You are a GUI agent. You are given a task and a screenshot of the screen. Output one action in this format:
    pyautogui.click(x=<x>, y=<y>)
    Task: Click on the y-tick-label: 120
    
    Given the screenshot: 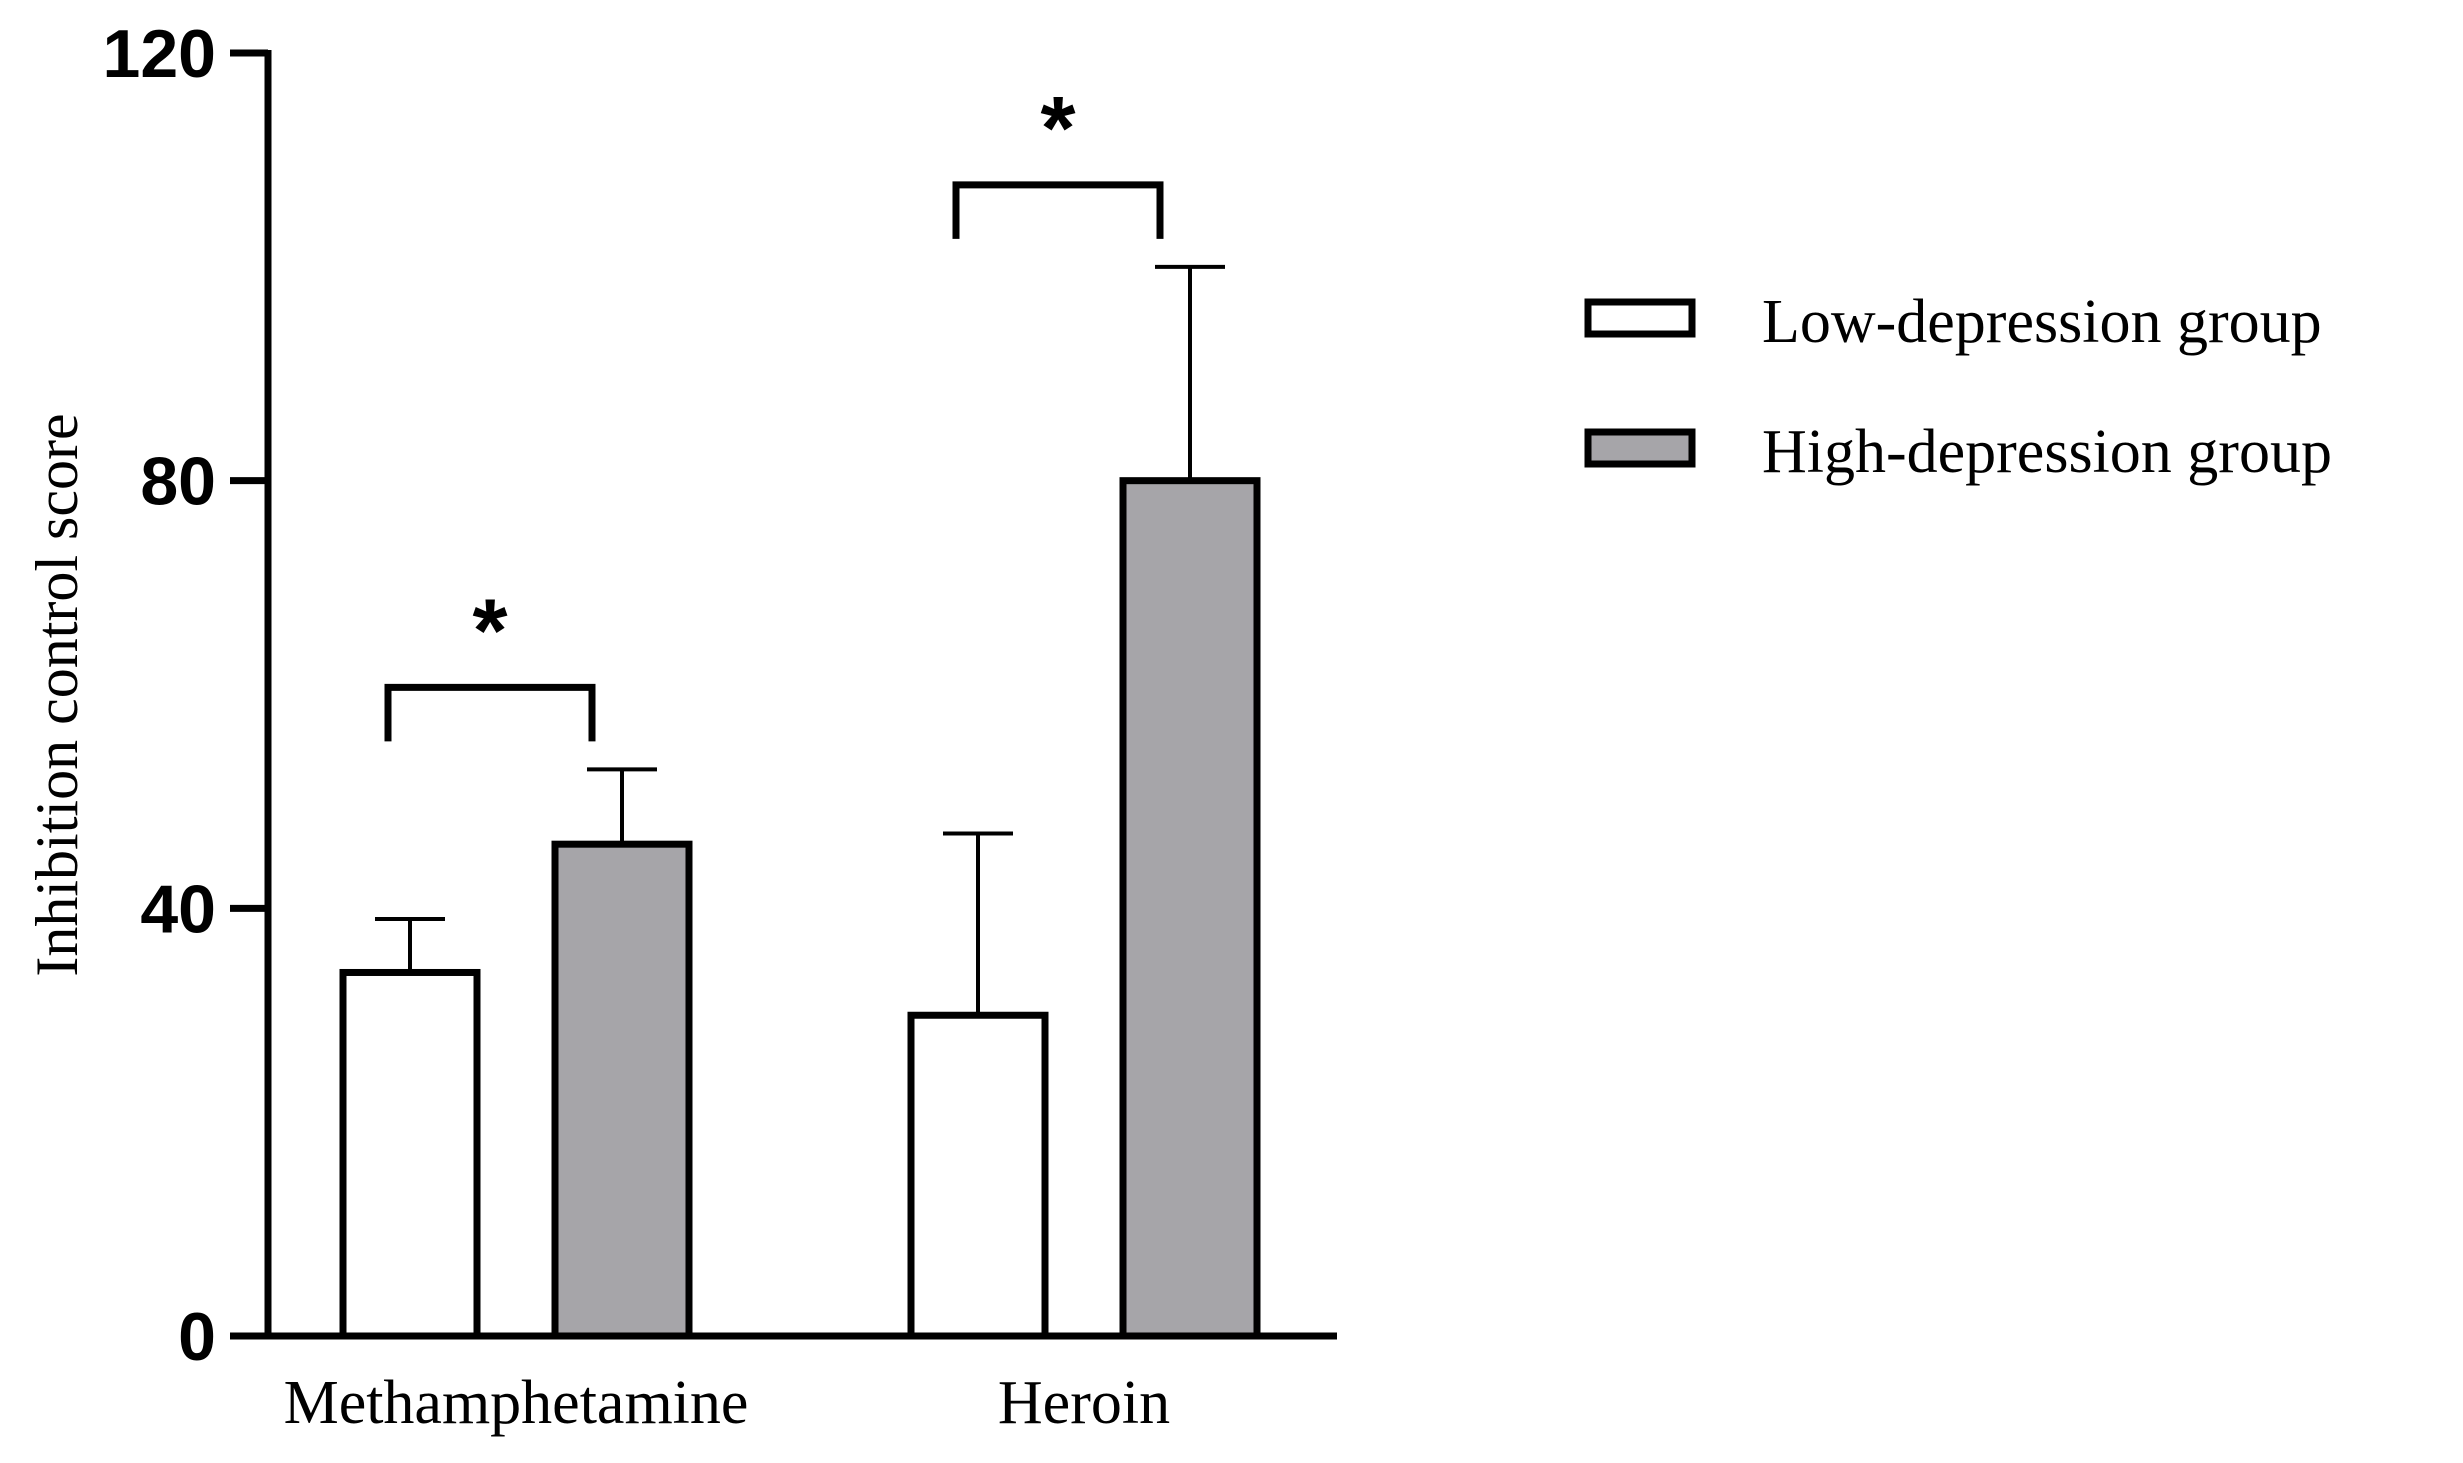 What is the action you would take?
    pyautogui.click(x=159, y=54)
    